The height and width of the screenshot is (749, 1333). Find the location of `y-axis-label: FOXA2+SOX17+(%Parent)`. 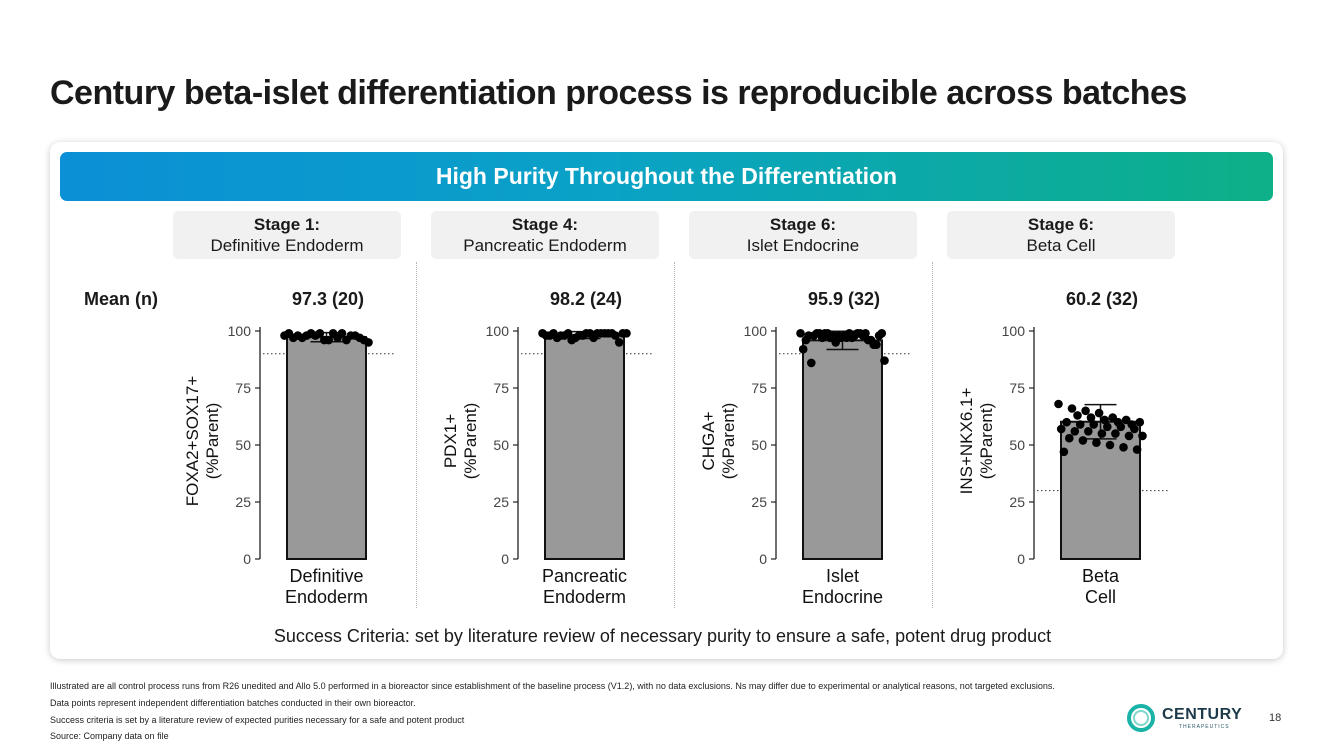

y-axis-label: FOXA2+SOX17+(%Parent) is located at coordinates (202, 441).